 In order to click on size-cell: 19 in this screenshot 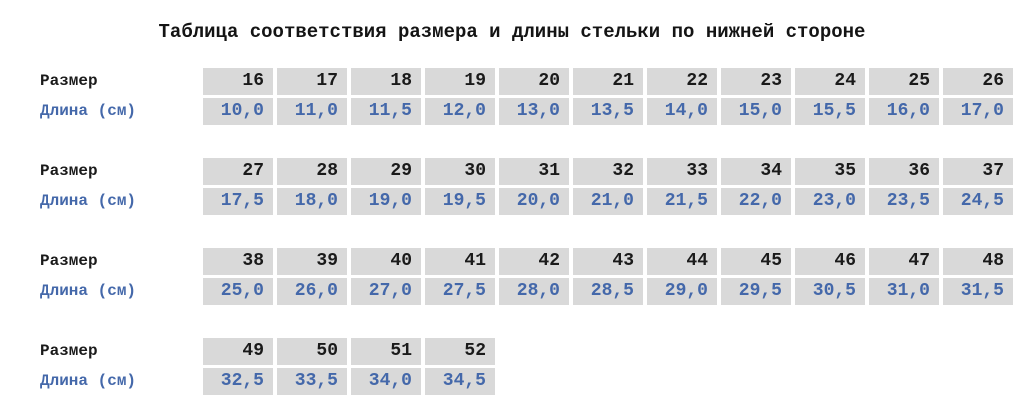, I will do `click(460, 81)`.